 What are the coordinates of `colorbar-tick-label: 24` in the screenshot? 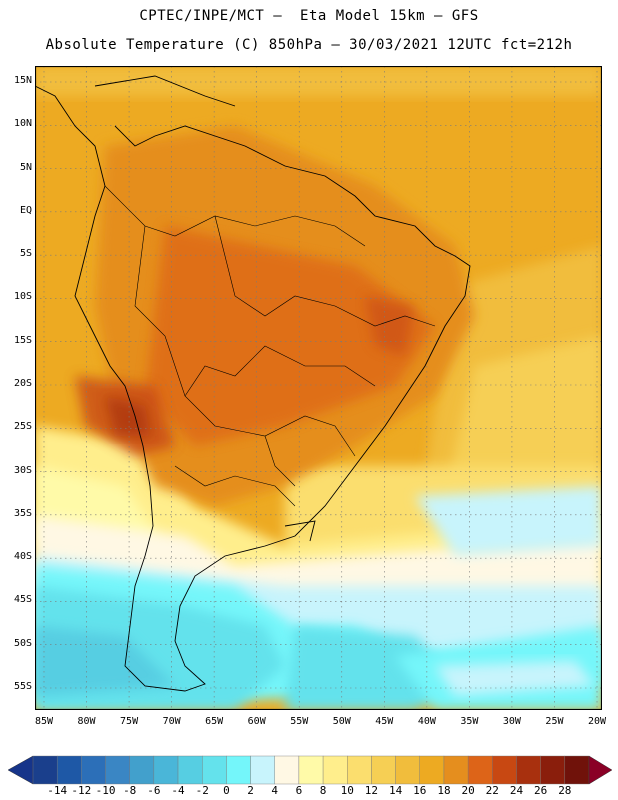 It's located at (516, 790).